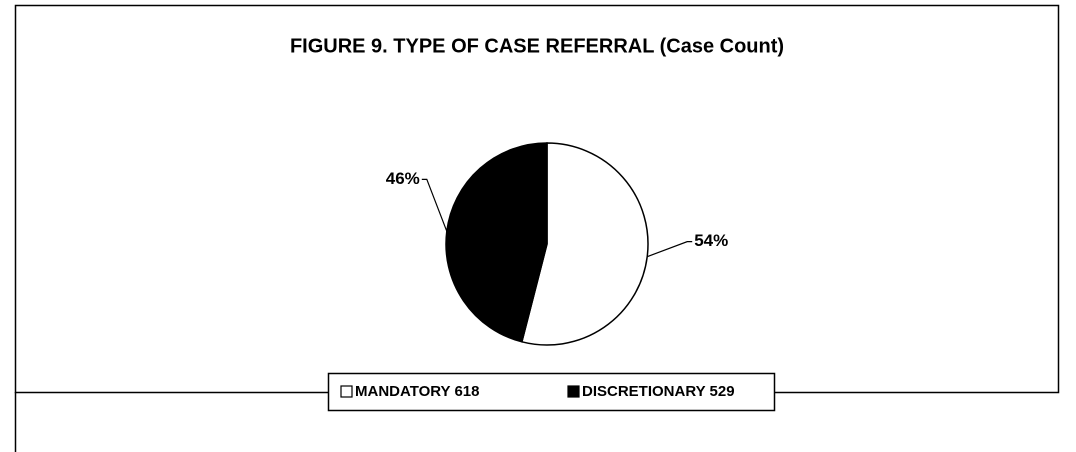 The height and width of the screenshot is (452, 1076). Describe the element at coordinates (417, 391) in the screenshot. I see `legend-label: MANDATORY 618` at that location.